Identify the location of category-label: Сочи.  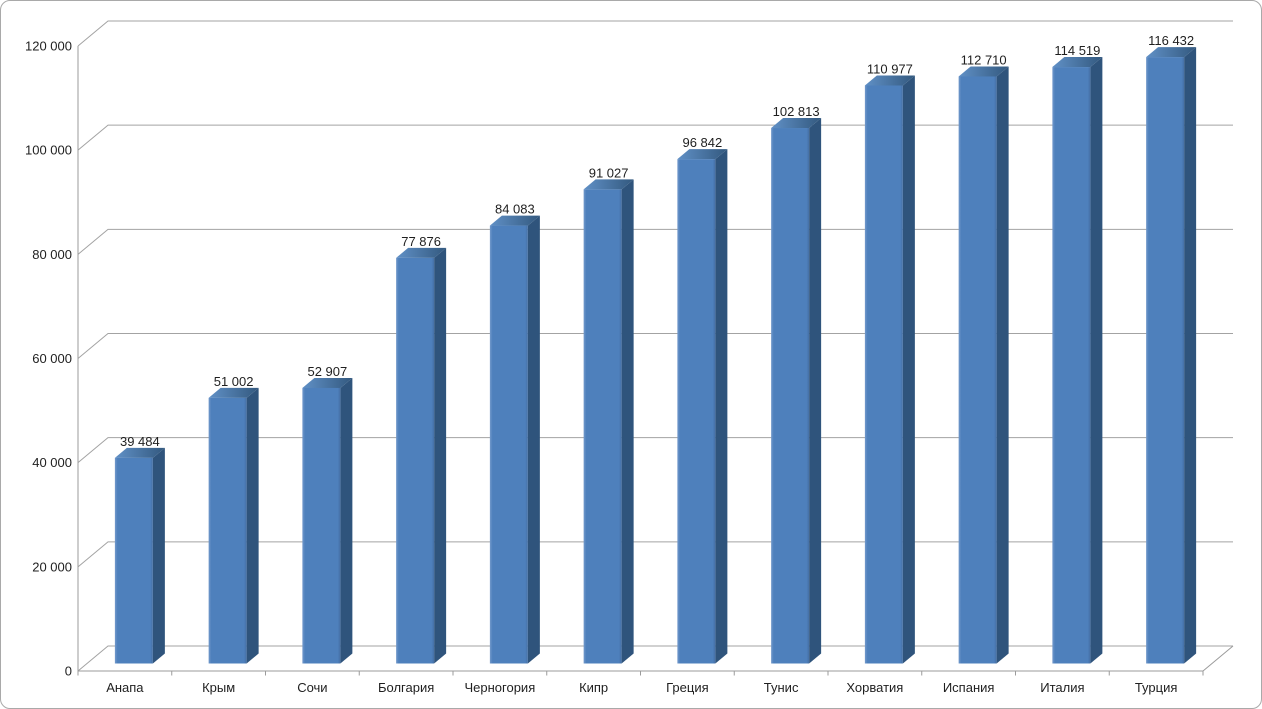
(312, 687).